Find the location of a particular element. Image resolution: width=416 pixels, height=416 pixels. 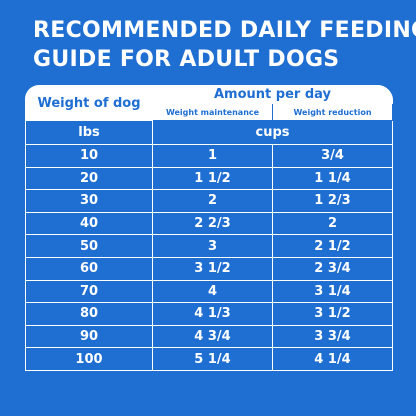

table-row: 20 1 1/2 1 1/4 is located at coordinates (209, 178).